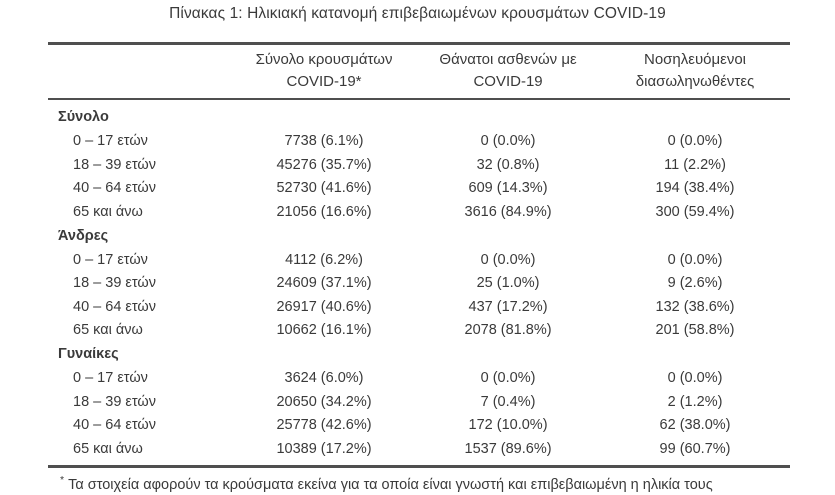 The height and width of the screenshot is (495, 835). What do you see at coordinates (508, 330) in the screenshot?
I see `deaths-cell: 2078 (81.8%)` at bounding box center [508, 330].